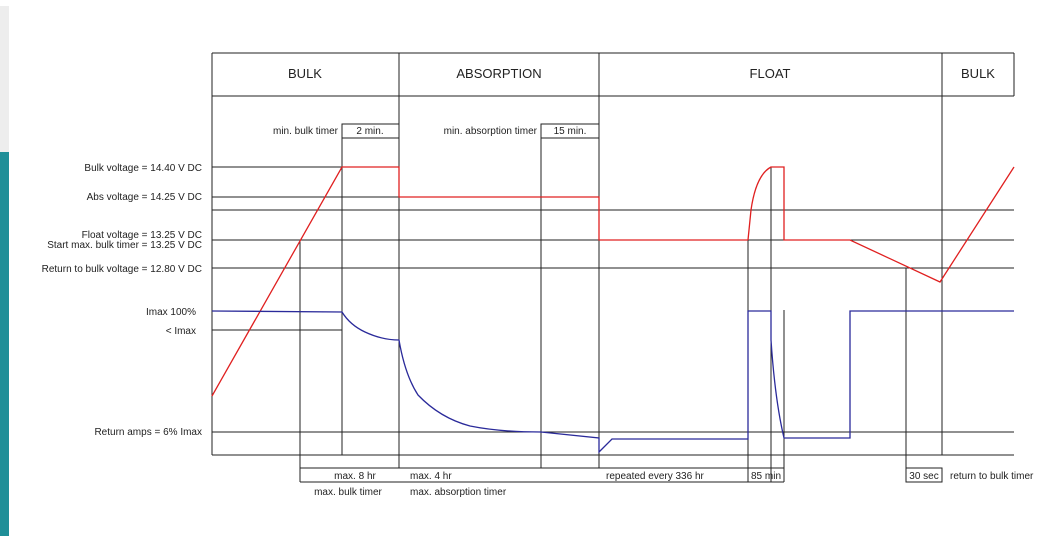 This screenshot has width=1050, height=536. I want to click on left-accent-bar, so click(4, 344).